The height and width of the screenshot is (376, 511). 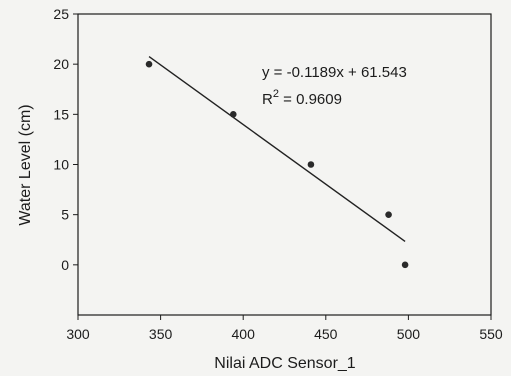 I want to click on x-tick-label: 500, so click(x=409, y=334).